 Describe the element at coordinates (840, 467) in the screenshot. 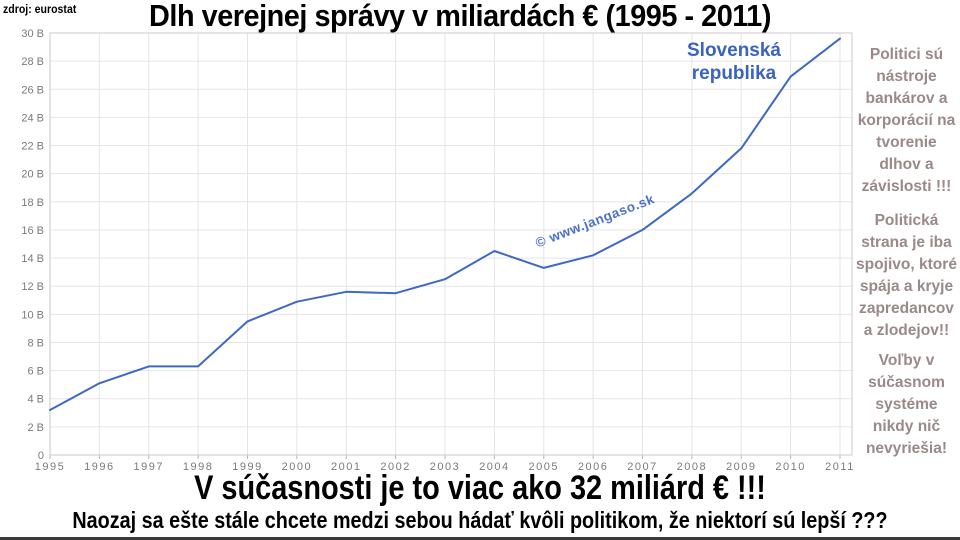

I see `x-tick-label: 2011` at that location.